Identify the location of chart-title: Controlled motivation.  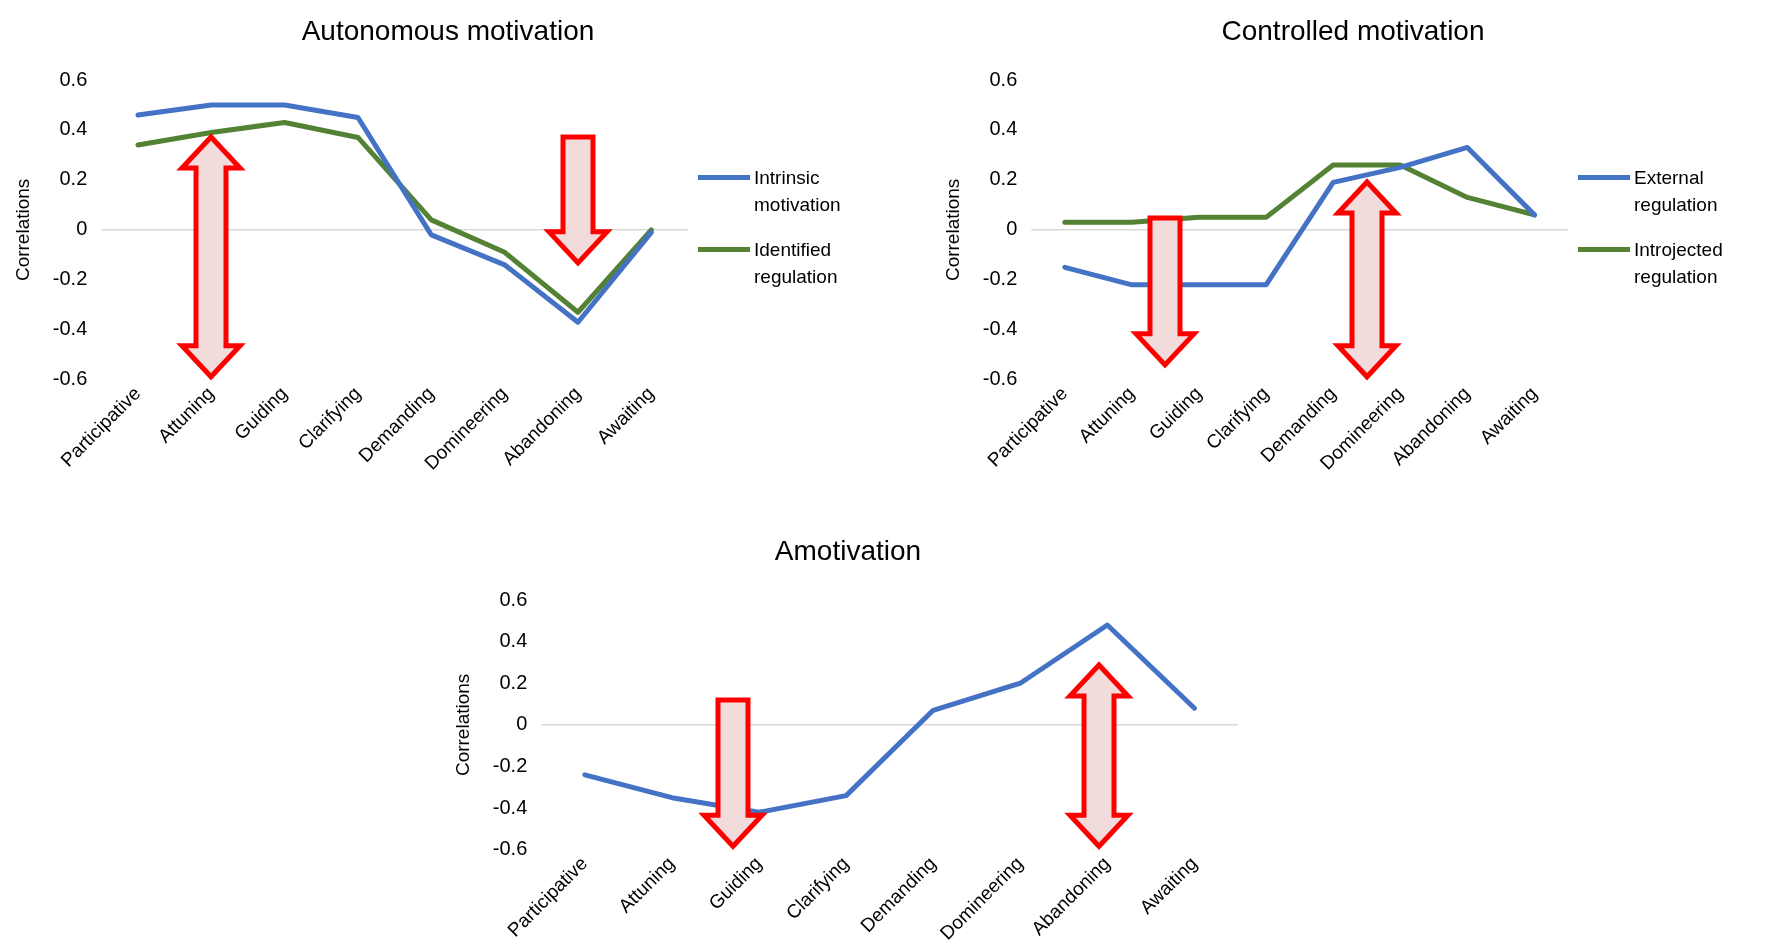
(1353, 31).